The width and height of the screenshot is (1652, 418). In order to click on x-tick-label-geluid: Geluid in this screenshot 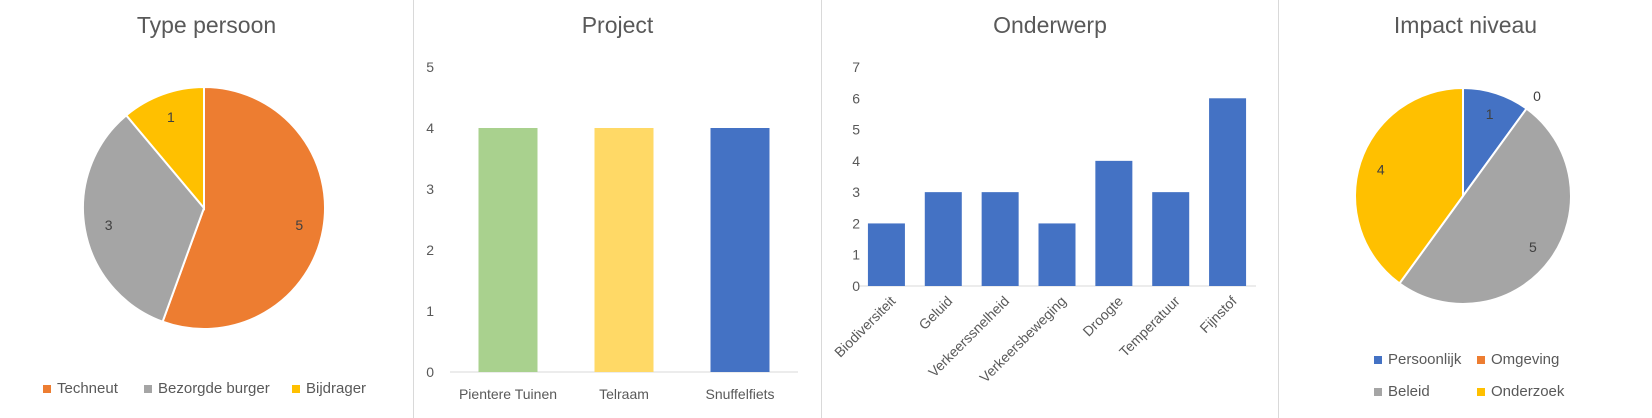, I will do `click(935, 313)`.